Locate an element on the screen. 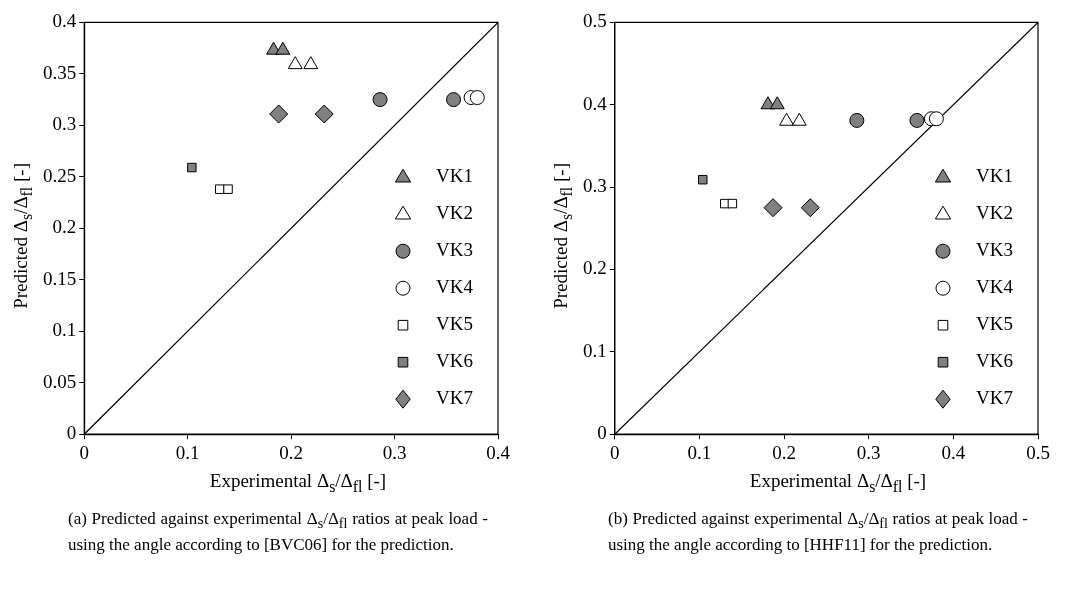  y-tick-label: 0.5 is located at coordinates (595, 21).